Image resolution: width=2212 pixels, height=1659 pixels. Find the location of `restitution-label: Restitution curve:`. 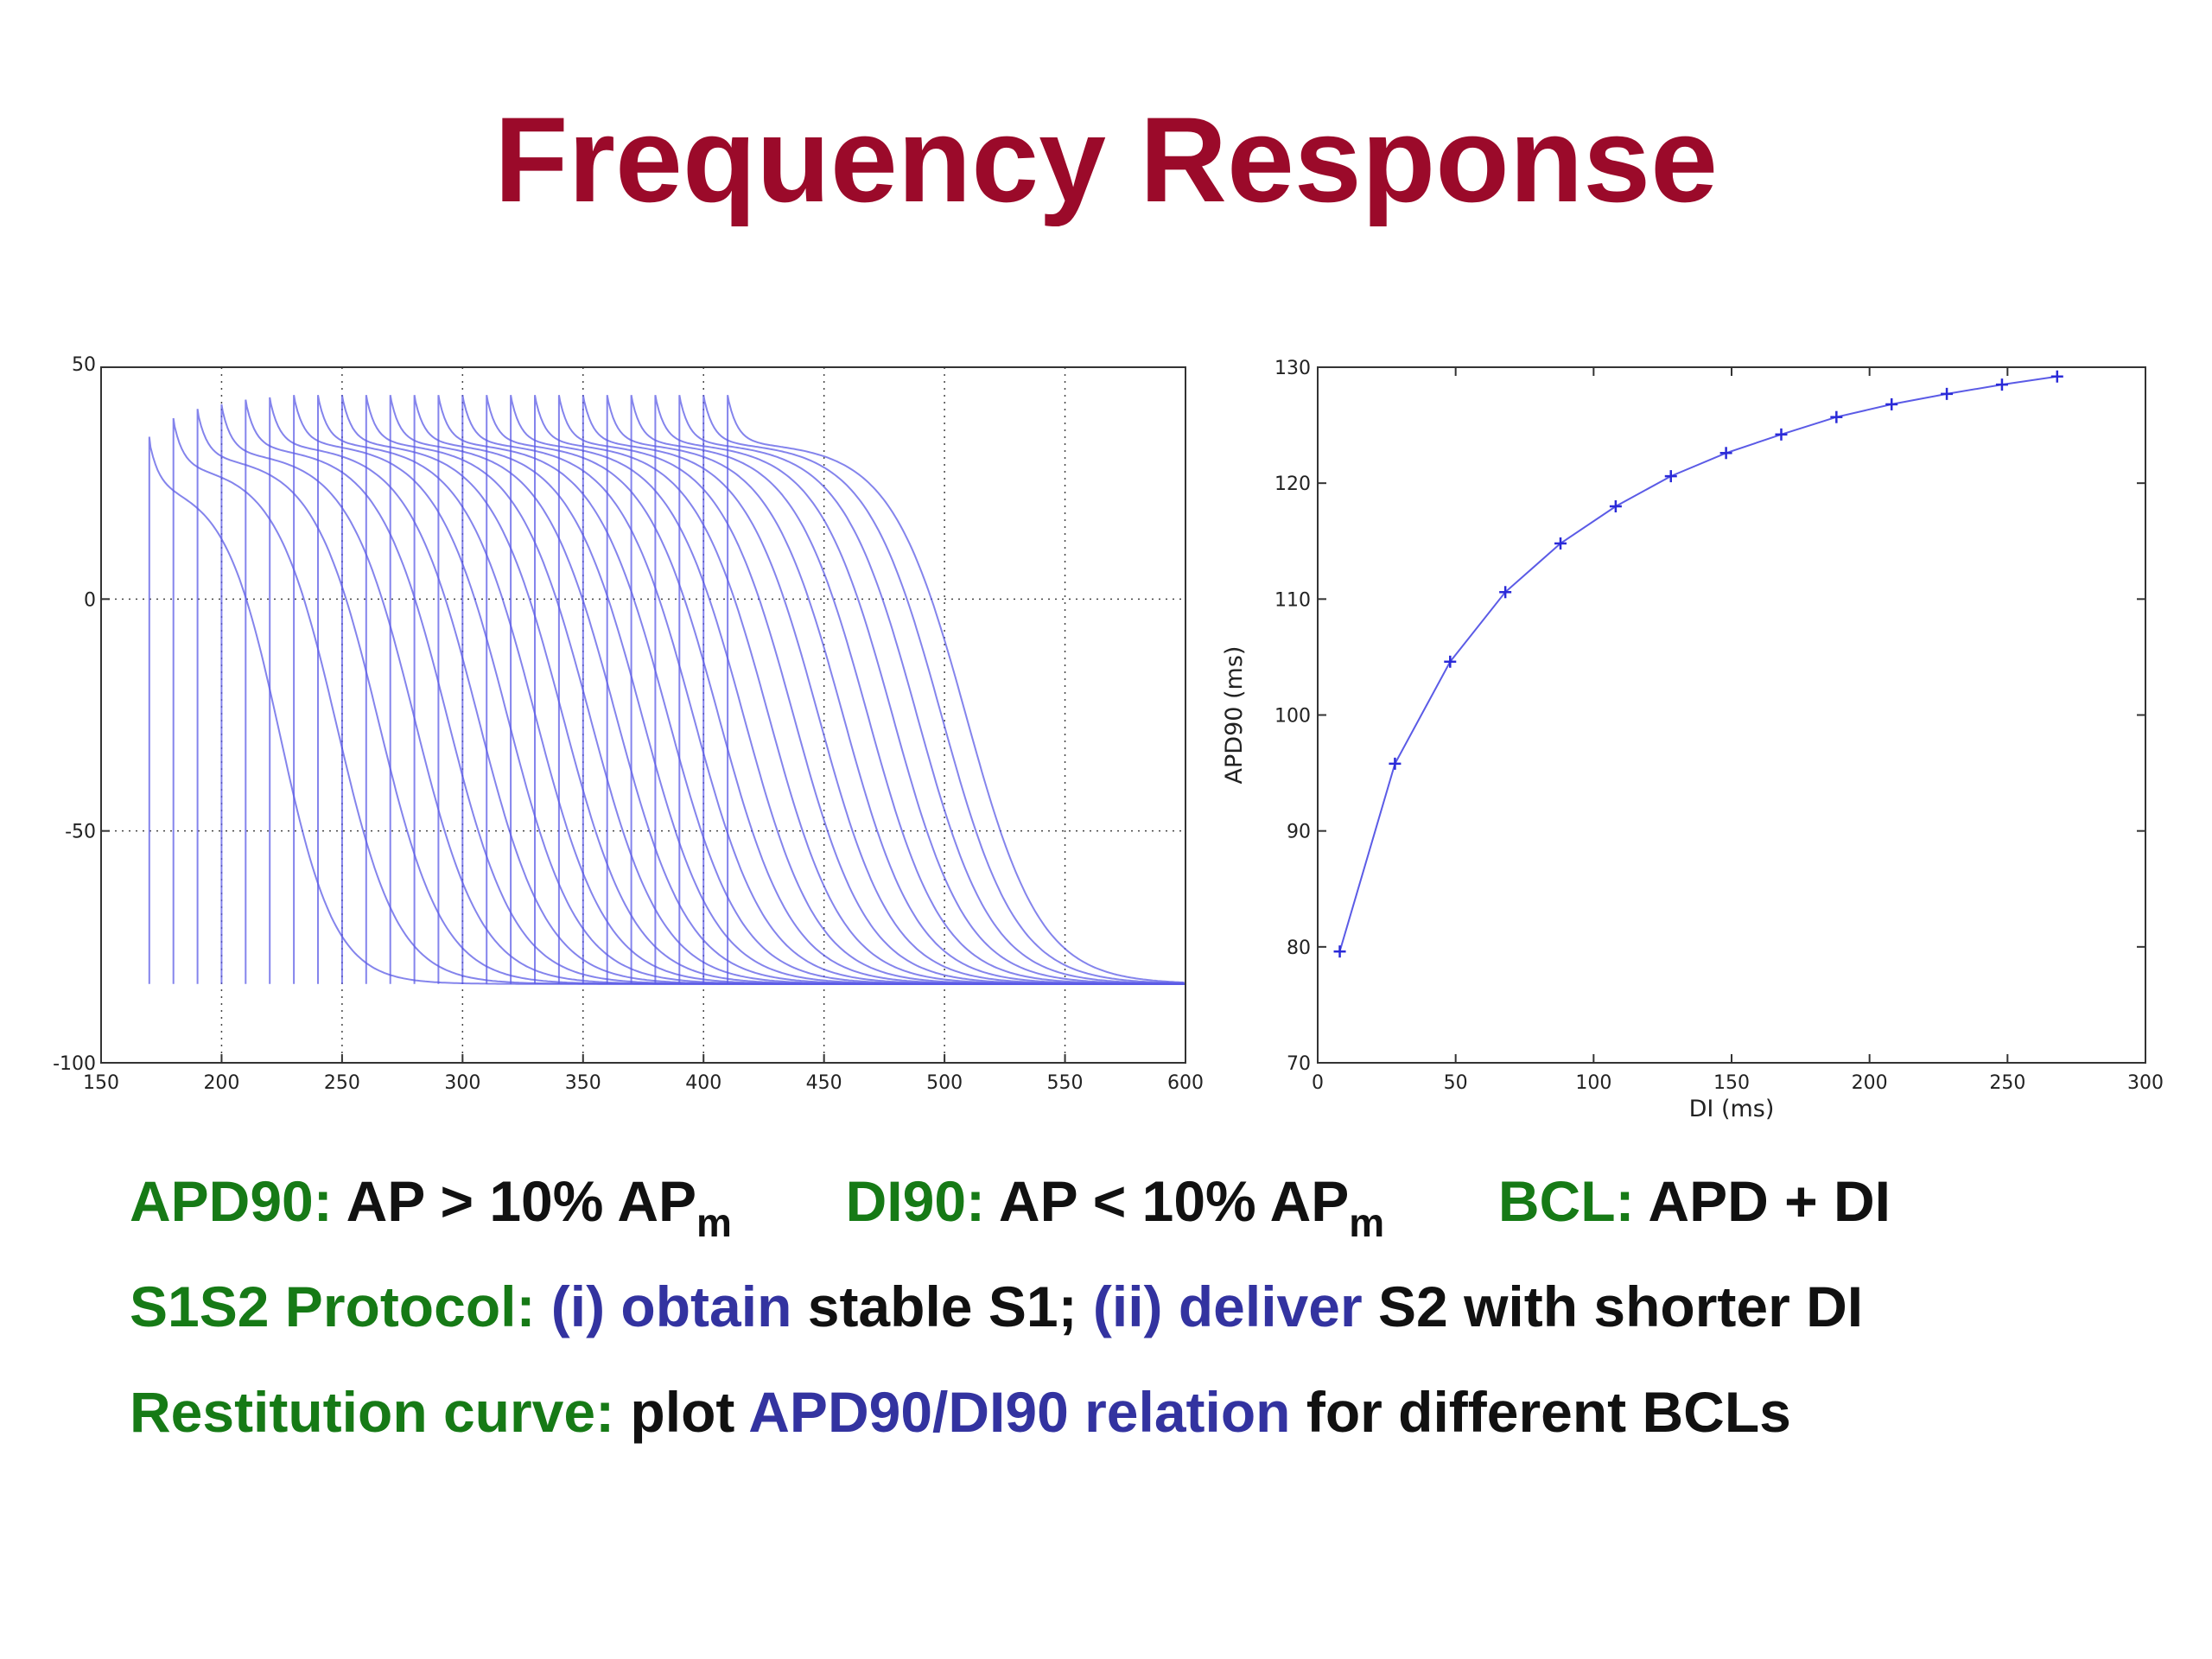

restitution-label: Restitution curve: is located at coordinates (372, 1412).